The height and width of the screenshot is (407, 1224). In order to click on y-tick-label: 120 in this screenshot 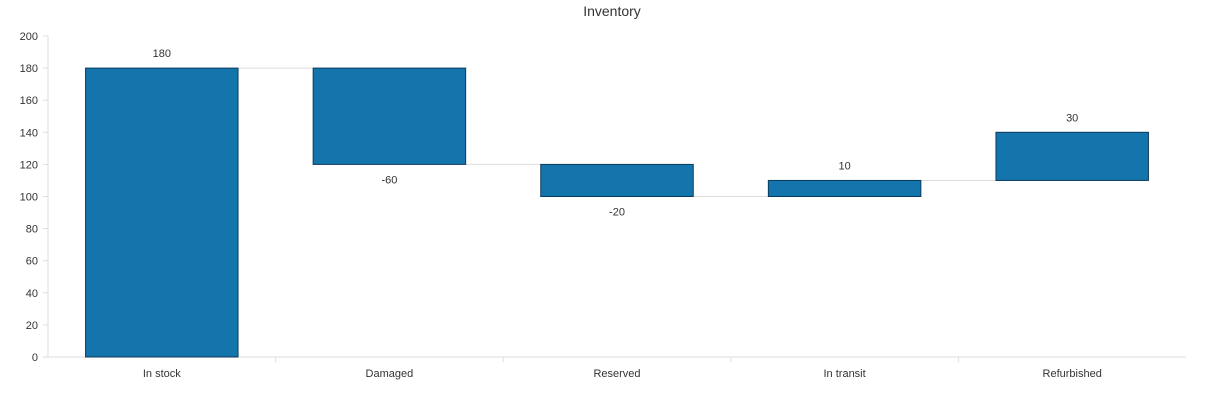, I will do `click(29, 165)`.